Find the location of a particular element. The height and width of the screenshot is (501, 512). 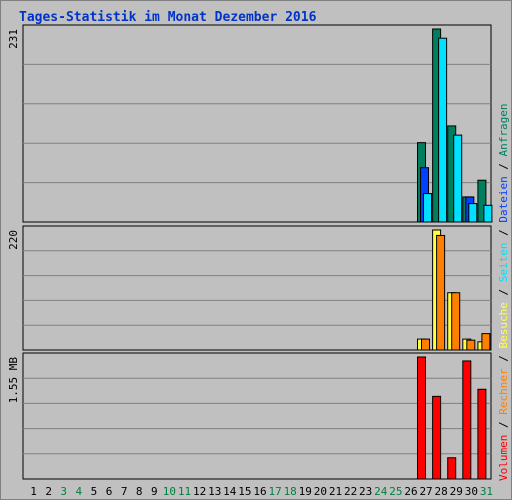

y-axis-max-label: 1.55 MB is located at coordinates (13, 380).